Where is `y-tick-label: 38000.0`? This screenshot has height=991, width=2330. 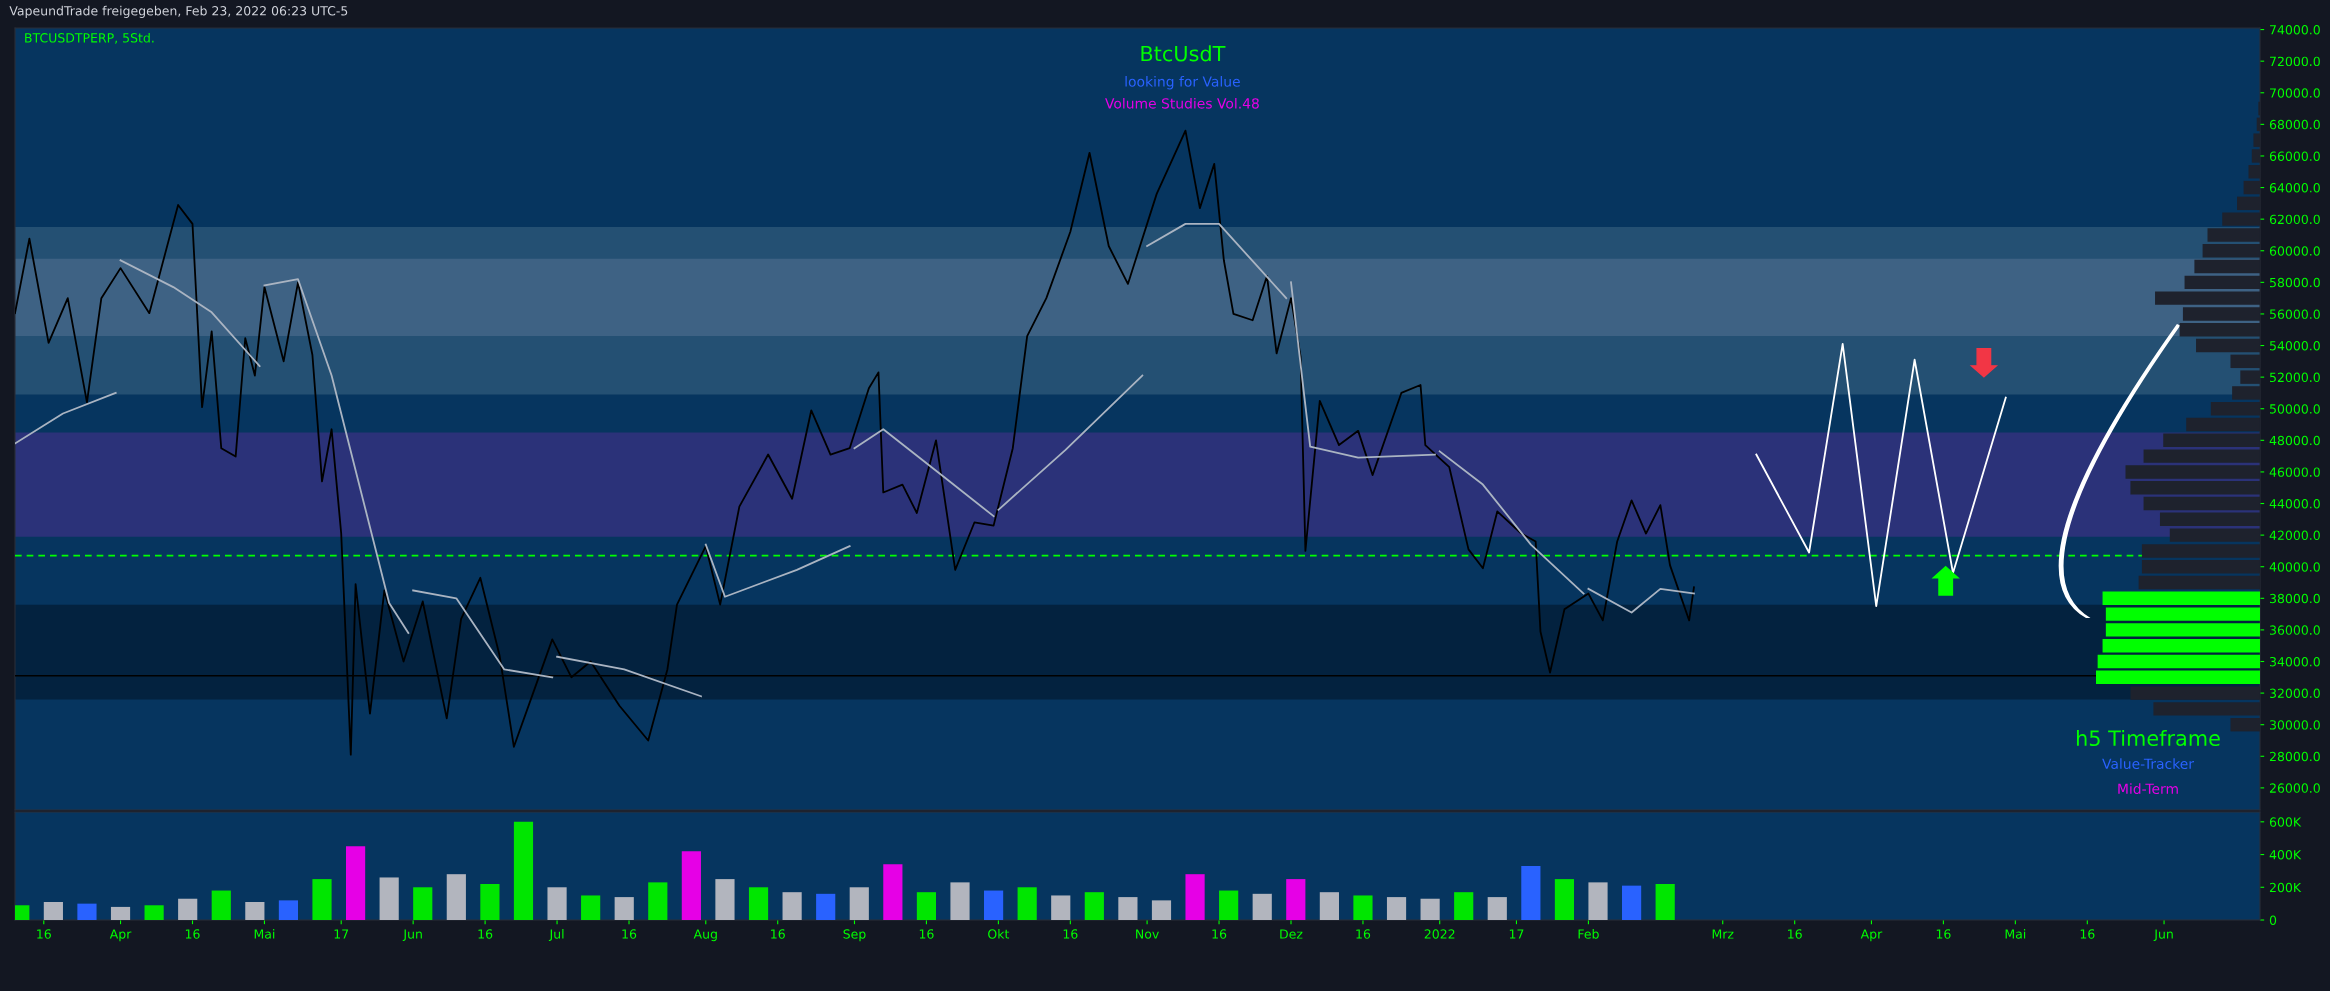 y-tick-label: 38000.0 is located at coordinates (2294, 598).